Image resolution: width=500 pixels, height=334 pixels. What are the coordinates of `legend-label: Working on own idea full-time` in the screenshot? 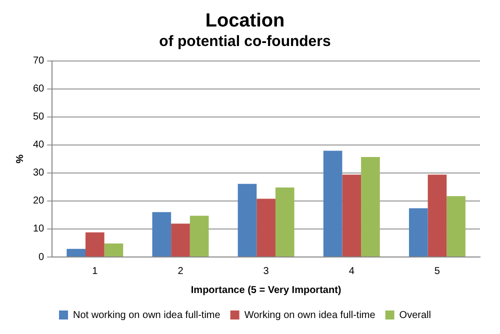 It's located at (310, 315).